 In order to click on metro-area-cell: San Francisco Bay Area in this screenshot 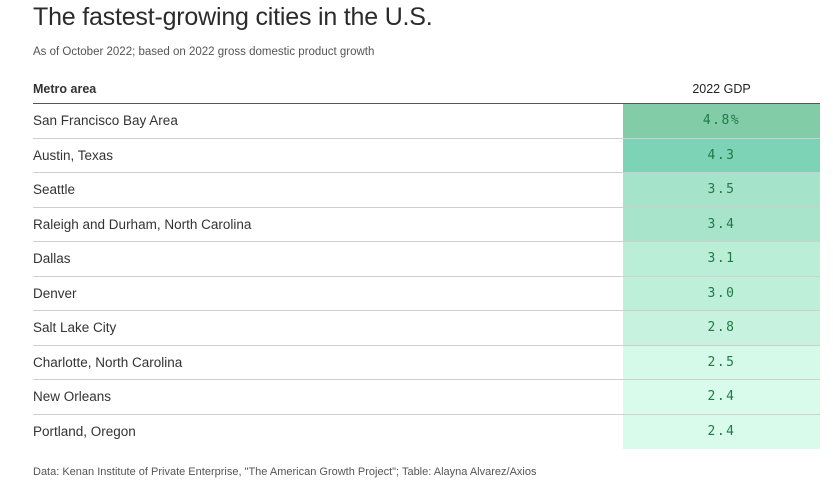, I will do `click(105, 120)`.